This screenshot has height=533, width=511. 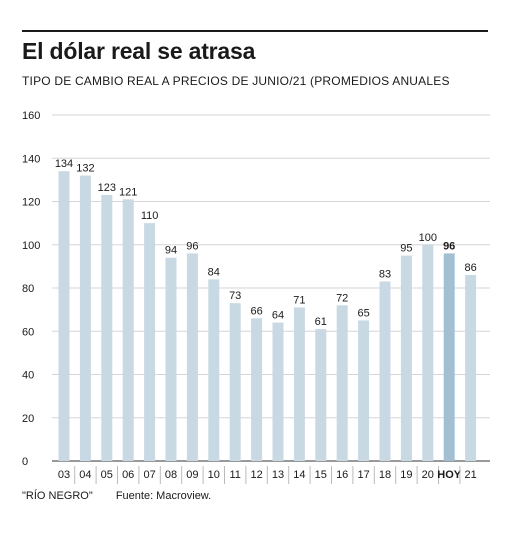 I want to click on y-tick-label: 140, so click(x=31, y=159).